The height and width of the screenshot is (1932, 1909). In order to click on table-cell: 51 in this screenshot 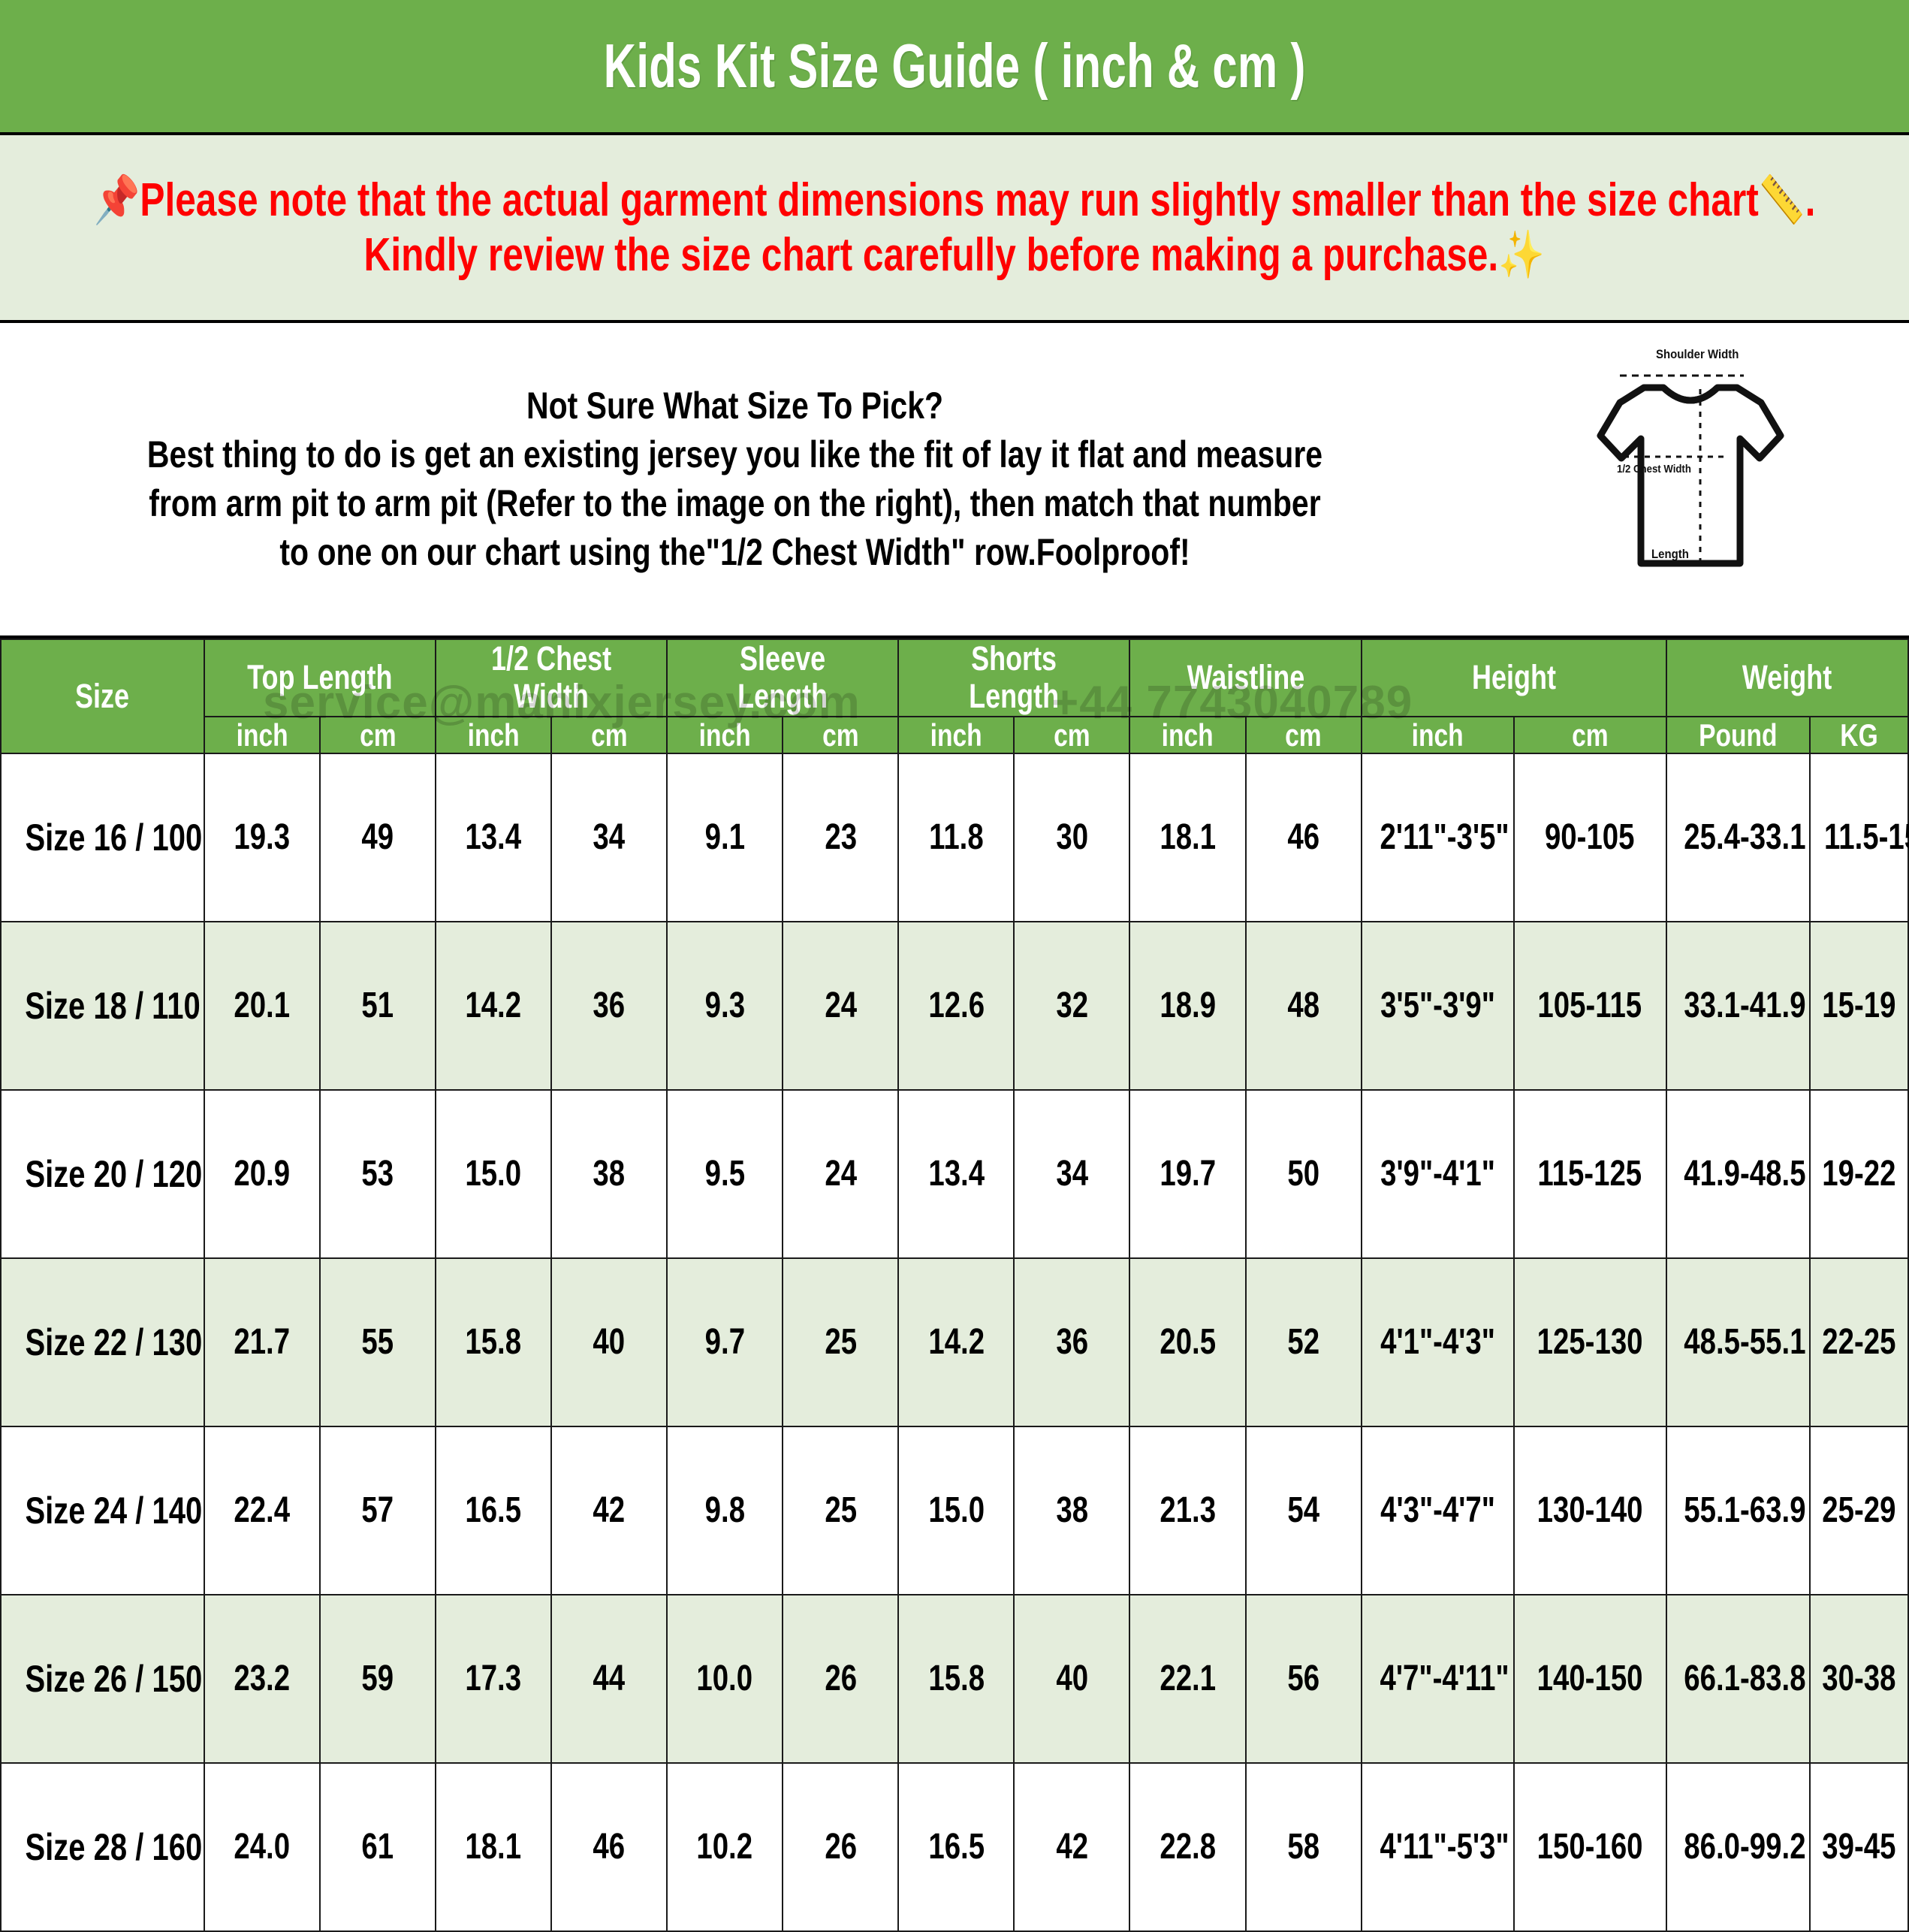, I will do `click(377, 1006)`.